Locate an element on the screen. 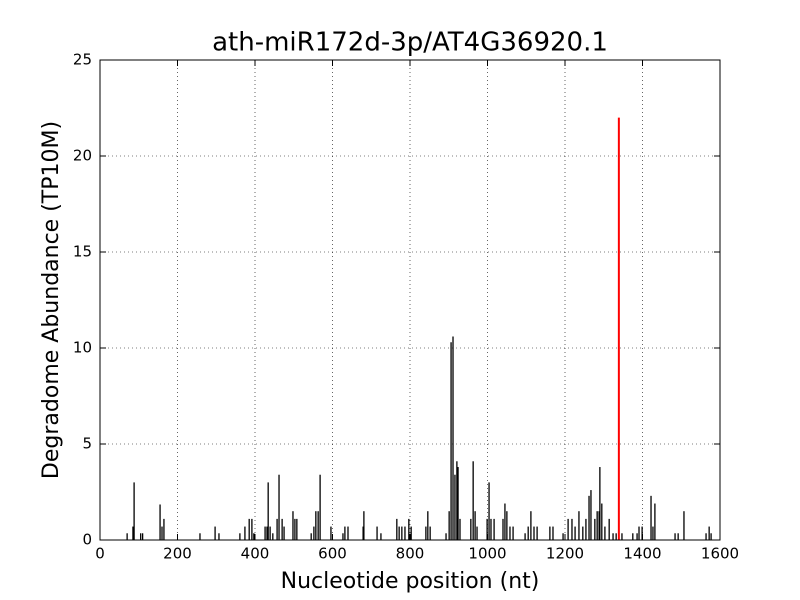 The height and width of the screenshot is (600, 800). x-tick-label: 1000 is located at coordinates (487, 554).